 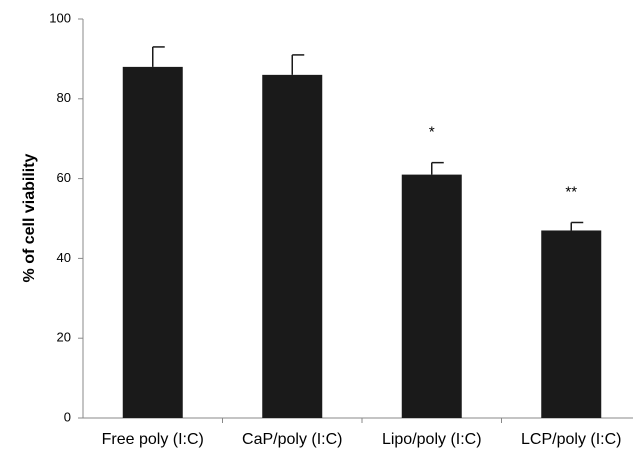 What do you see at coordinates (64, 97) in the screenshot?
I see `y-tick-label: 80` at bounding box center [64, 97].